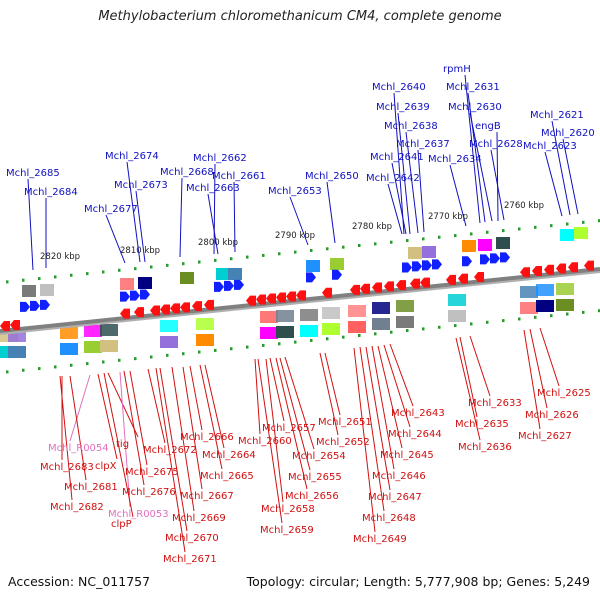 Image resolution: width=600 pixels, height=600 pixels. I want to click on gene-label: Mchl_2673, so click(141, 185).